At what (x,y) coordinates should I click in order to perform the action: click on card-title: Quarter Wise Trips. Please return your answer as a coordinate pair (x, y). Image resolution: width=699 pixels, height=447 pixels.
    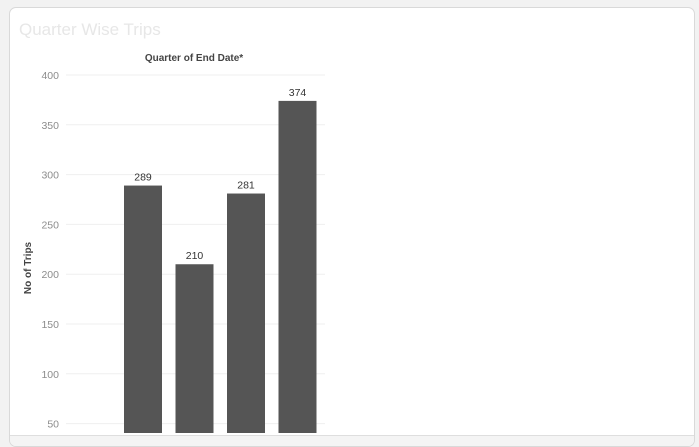
    Looking at the image, I should click on (90, 29).